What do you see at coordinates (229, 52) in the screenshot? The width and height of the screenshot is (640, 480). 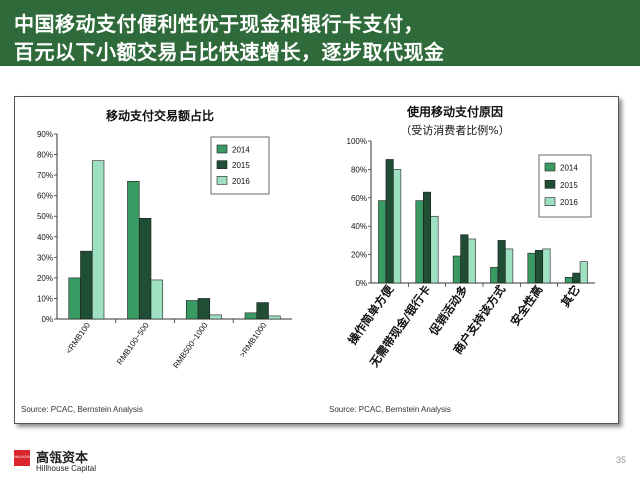 I see `slide-title-line-2: 百元以下小额交易占比快速增长，逐步取代现金` at bounding box center [229, 52].